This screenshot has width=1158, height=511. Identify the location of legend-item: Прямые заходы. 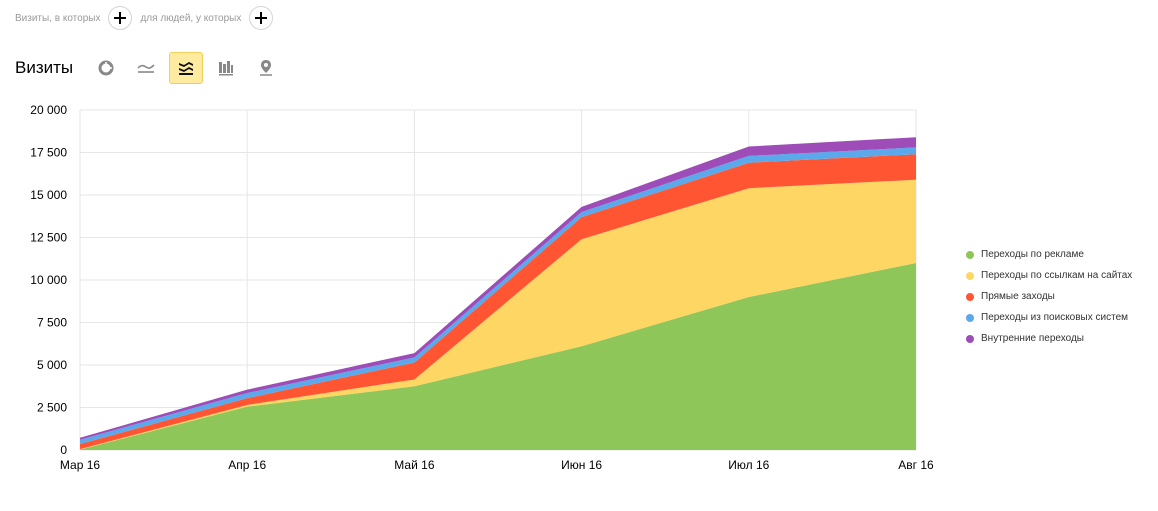
(1049, 296).